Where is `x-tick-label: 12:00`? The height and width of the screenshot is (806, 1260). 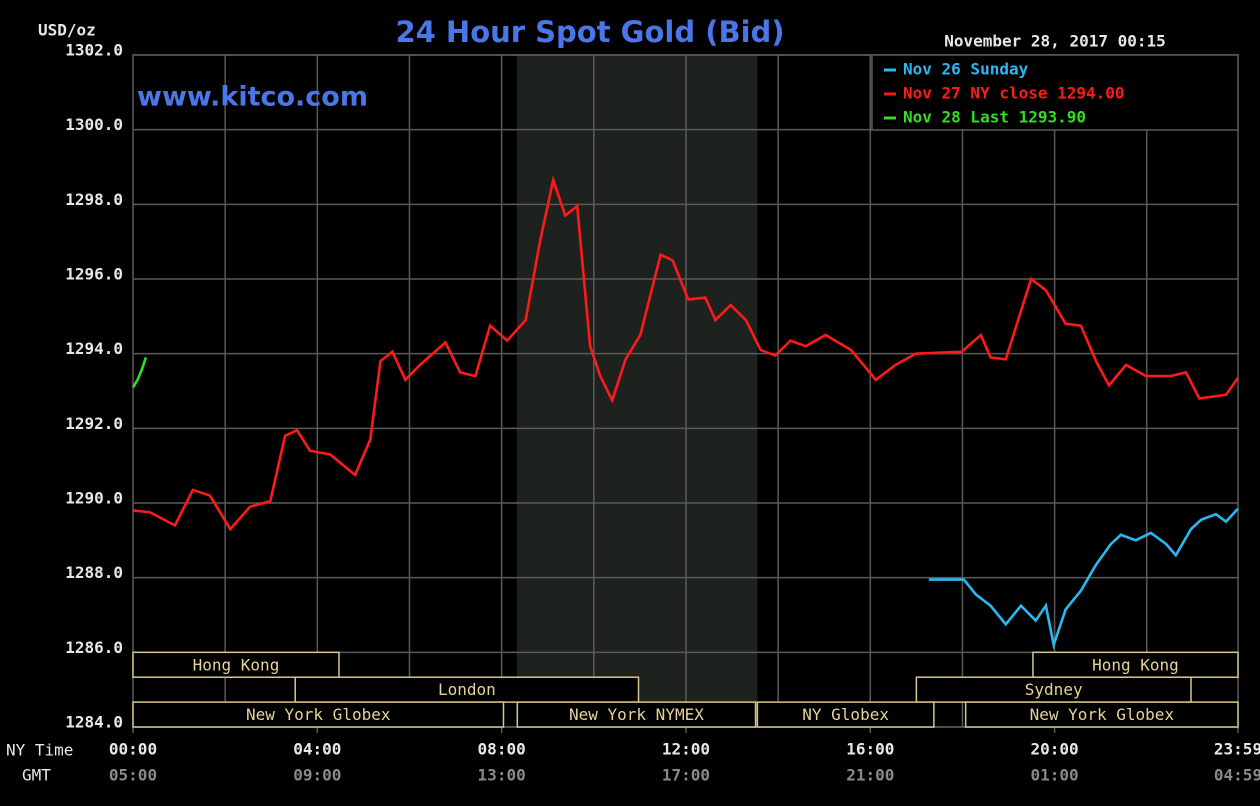
x-tick-label: 12:00 is located at coordinates (686, 749).